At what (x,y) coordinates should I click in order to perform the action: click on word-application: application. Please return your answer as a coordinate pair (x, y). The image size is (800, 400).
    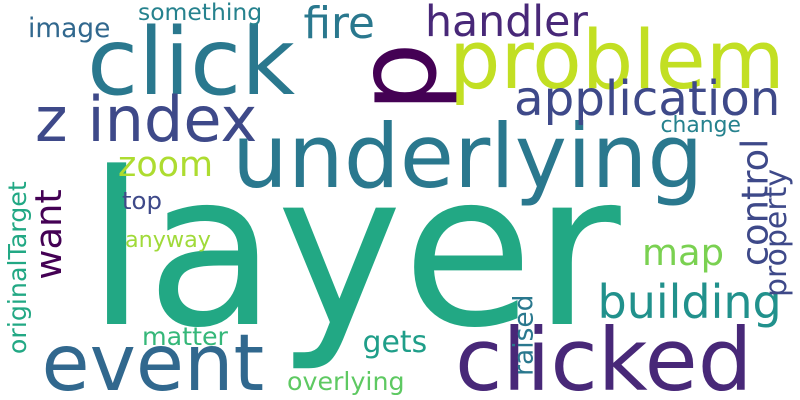
    Looking at the image, I should click on (647, 99).